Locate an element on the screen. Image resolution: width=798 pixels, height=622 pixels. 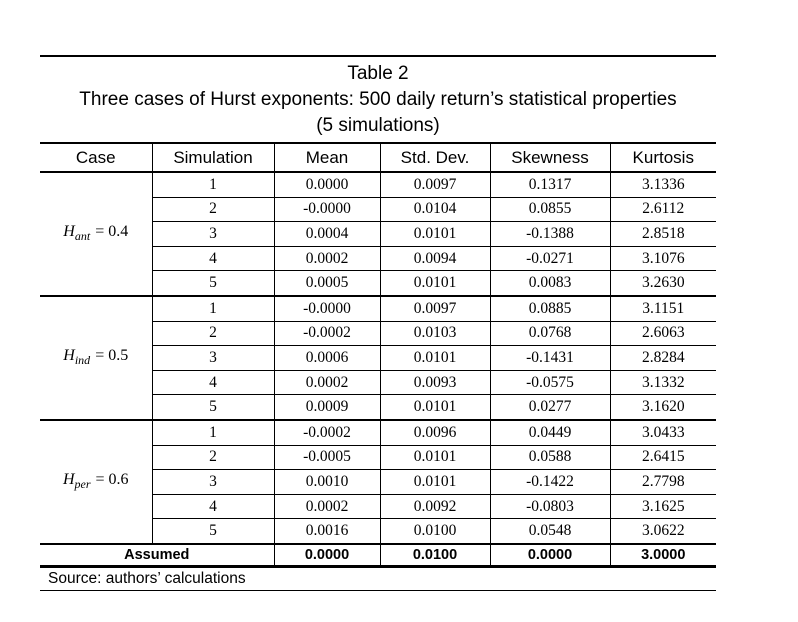
assumed-label: Assumed is located at coordinates (157, 555).